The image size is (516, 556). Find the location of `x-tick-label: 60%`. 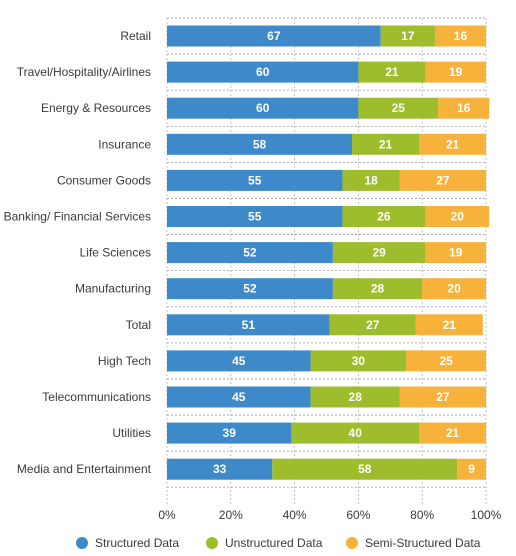

x-tick-label: 60% is located at coordinates (358, 515).